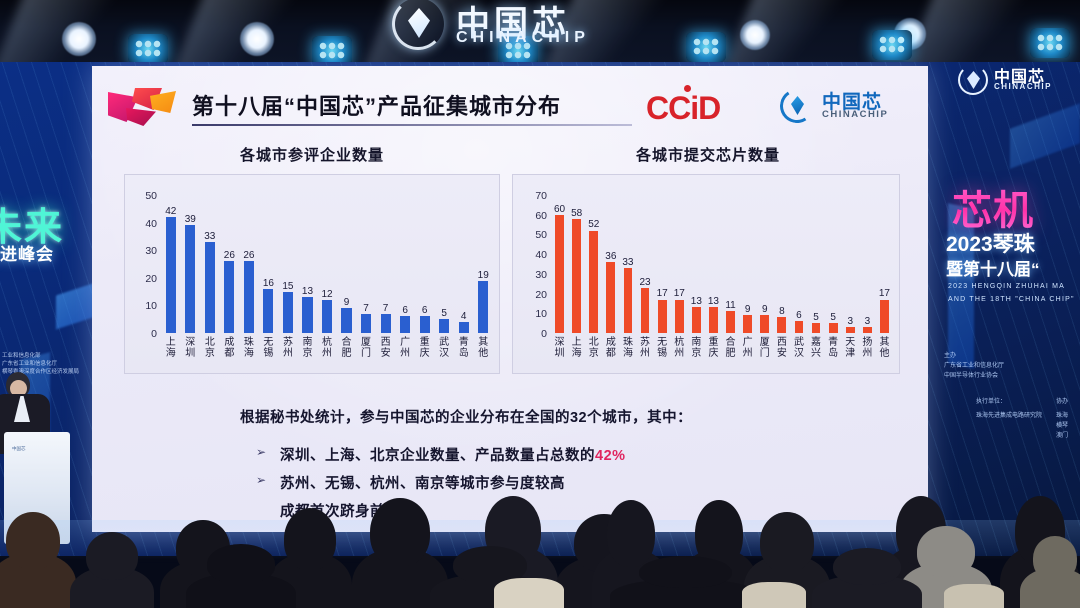  Describe the element at coordinates (541, 196) in the screenshot. I see `chart-y-tick-label: 70` at that location.